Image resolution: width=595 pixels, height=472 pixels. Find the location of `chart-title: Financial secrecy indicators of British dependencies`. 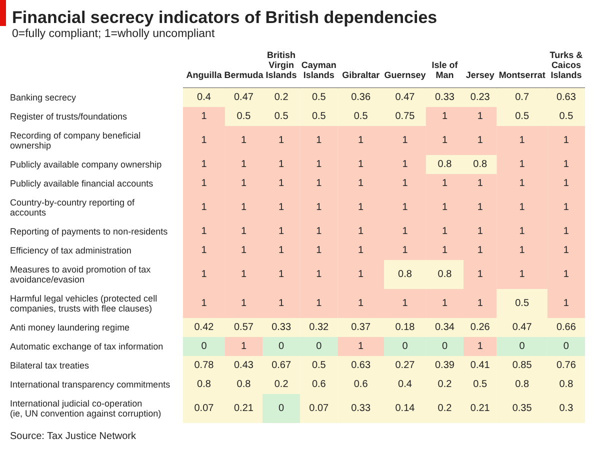

chart-title: Financial secrecy indicators of British dependencies is located at coordinates (225, 18).